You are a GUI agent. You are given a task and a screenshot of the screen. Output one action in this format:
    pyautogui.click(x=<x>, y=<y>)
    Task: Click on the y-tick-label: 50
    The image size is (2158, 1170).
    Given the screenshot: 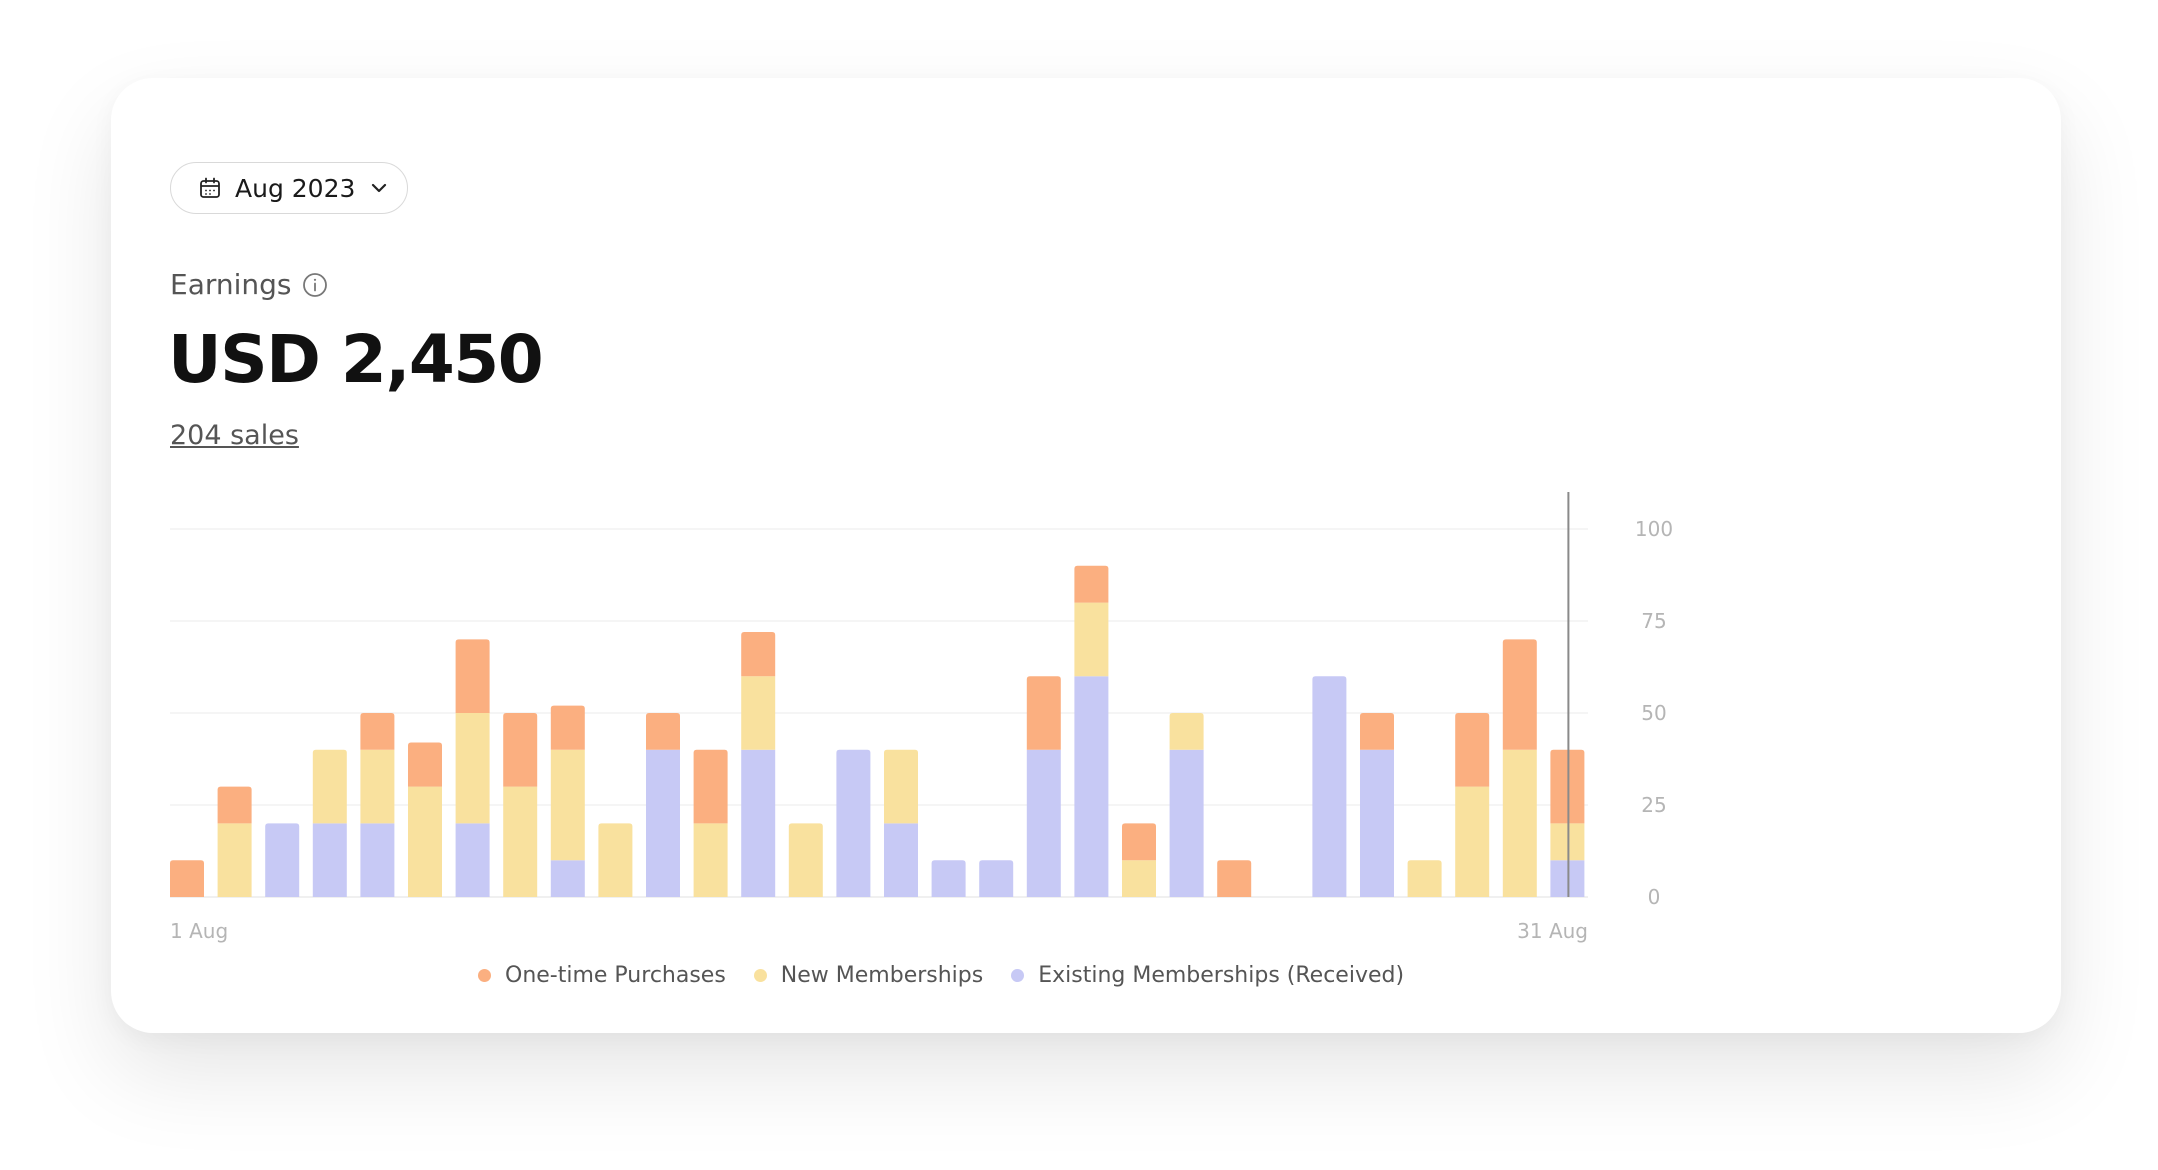 What is the action you would take?
    pyautogui.click(x=1653, y=713)
    